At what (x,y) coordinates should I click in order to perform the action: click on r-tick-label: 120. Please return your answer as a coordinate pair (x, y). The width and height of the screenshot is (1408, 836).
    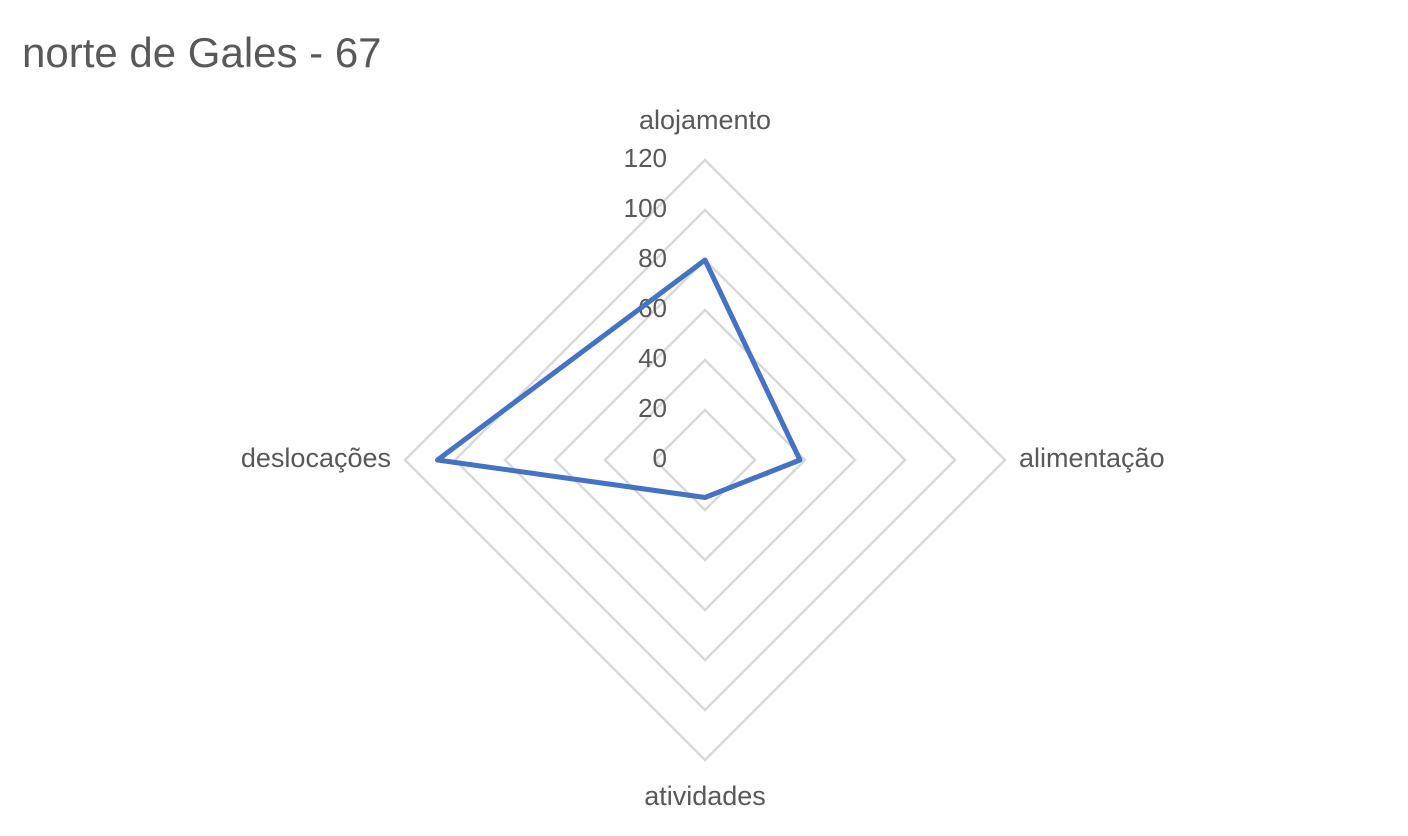
    Looking at the image, I should click on (645, 158).